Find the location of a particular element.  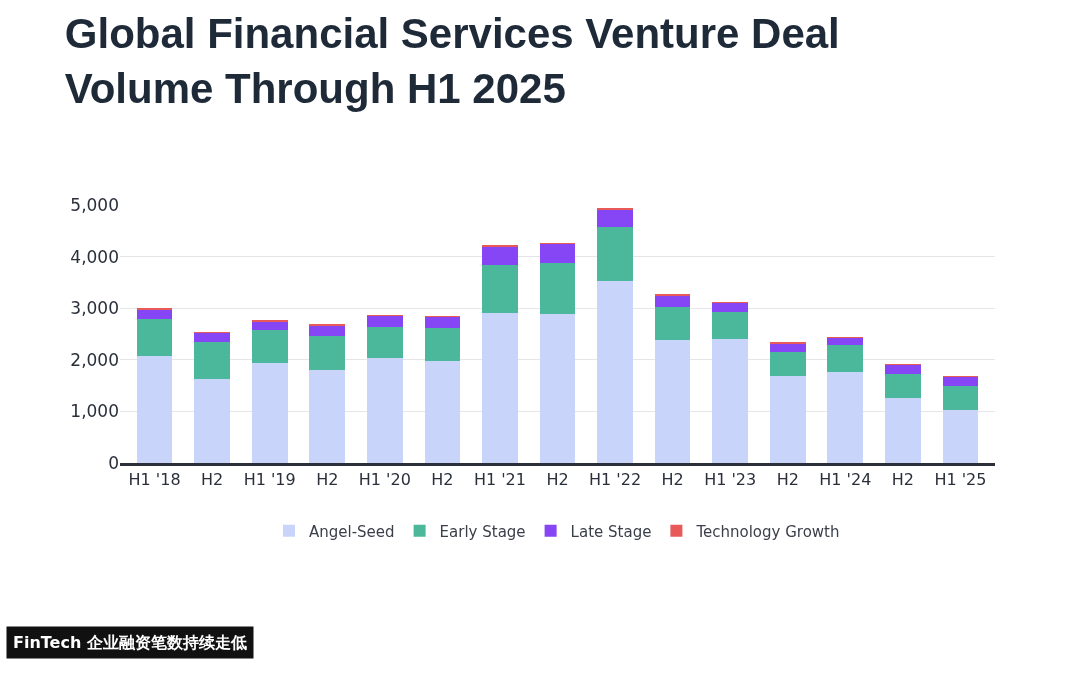

x-tick-label: H1 '24 is located at coordinates (845, 479).